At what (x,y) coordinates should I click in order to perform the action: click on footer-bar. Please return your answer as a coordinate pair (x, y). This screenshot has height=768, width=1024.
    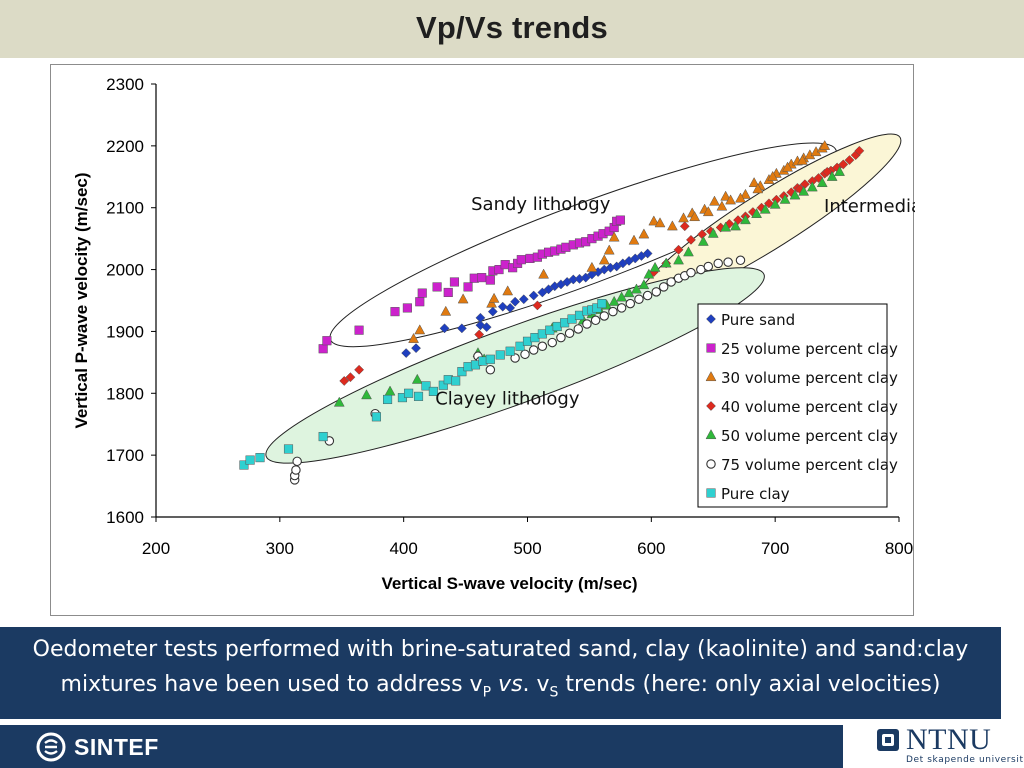
    Looking at the image, I should click on (421, 746).